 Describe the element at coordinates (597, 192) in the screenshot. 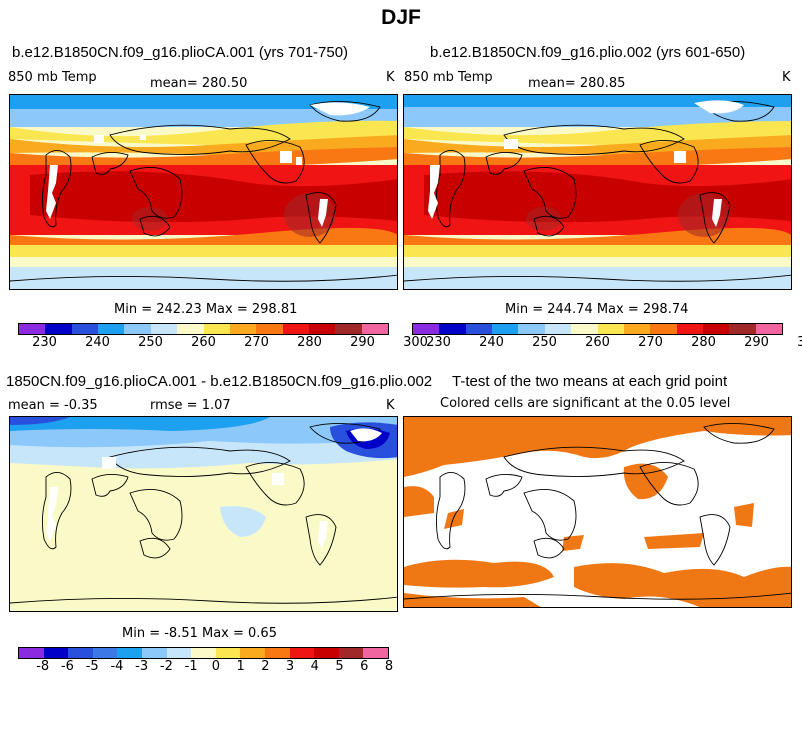

I see `panel2-map` at that location.